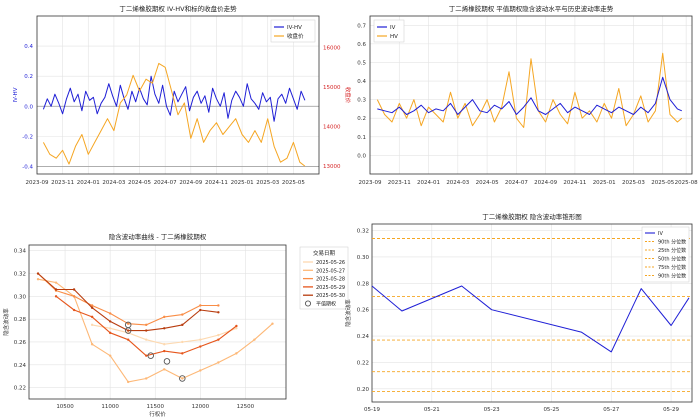  I want to click on y-tick-label: 0.20, so click(363, 390).